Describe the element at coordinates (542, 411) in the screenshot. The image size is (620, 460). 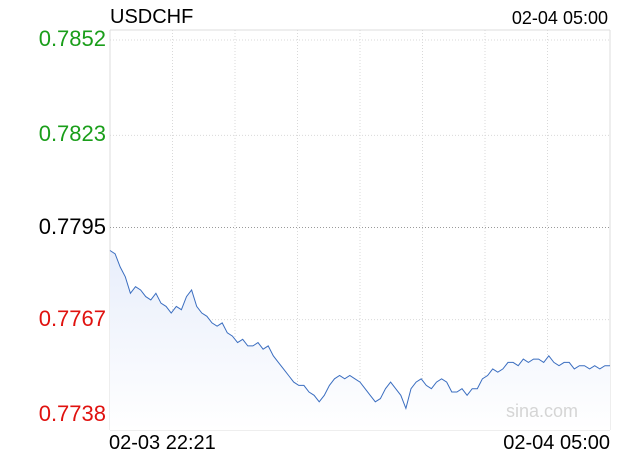
I see `watermark-text: sina.com` at that location.